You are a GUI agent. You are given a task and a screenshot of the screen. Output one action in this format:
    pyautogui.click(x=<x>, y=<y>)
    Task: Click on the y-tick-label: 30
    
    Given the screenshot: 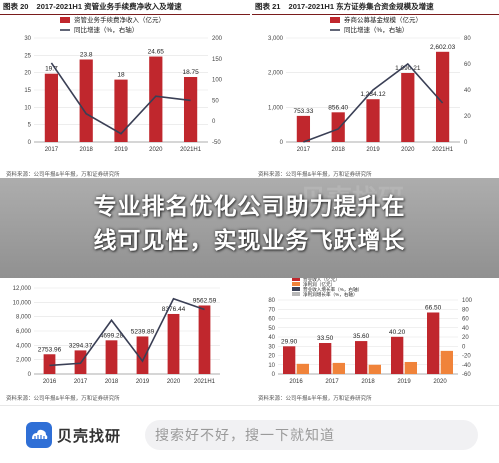 What is the action you would take?
    pyautogui.click(x=271, y=347)
    